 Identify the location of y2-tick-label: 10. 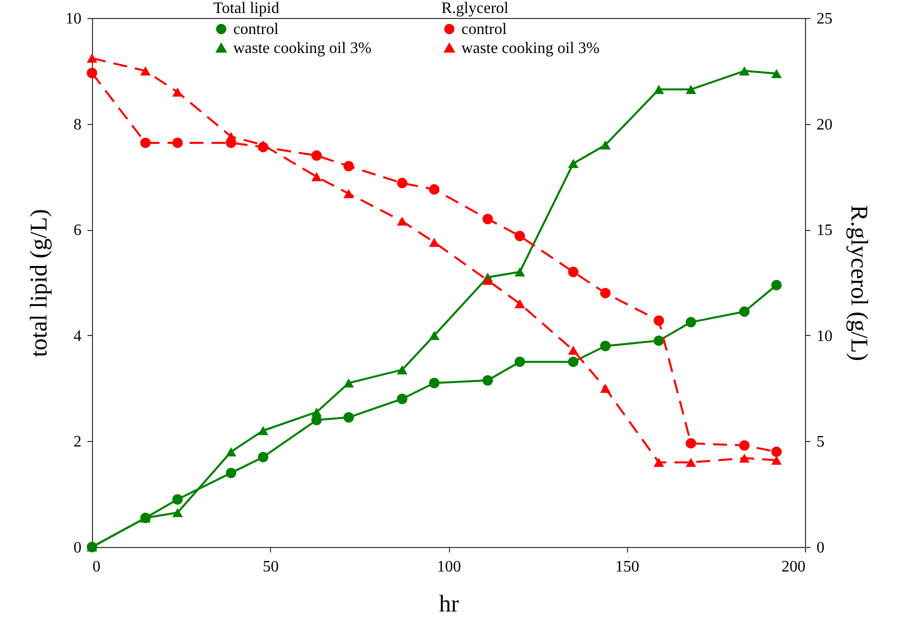
(824, 336).